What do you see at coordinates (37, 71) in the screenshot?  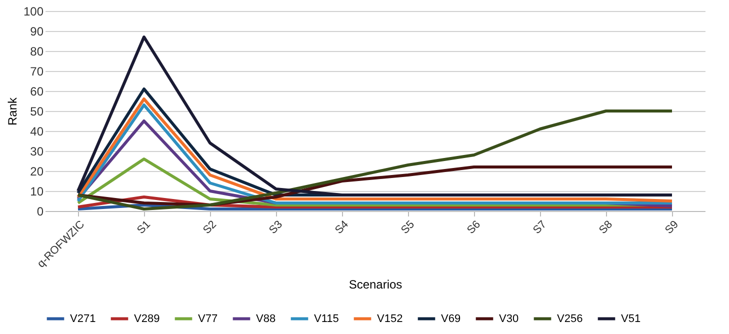 I see `y-tick-label: 70` at bounding box center [37, 71].